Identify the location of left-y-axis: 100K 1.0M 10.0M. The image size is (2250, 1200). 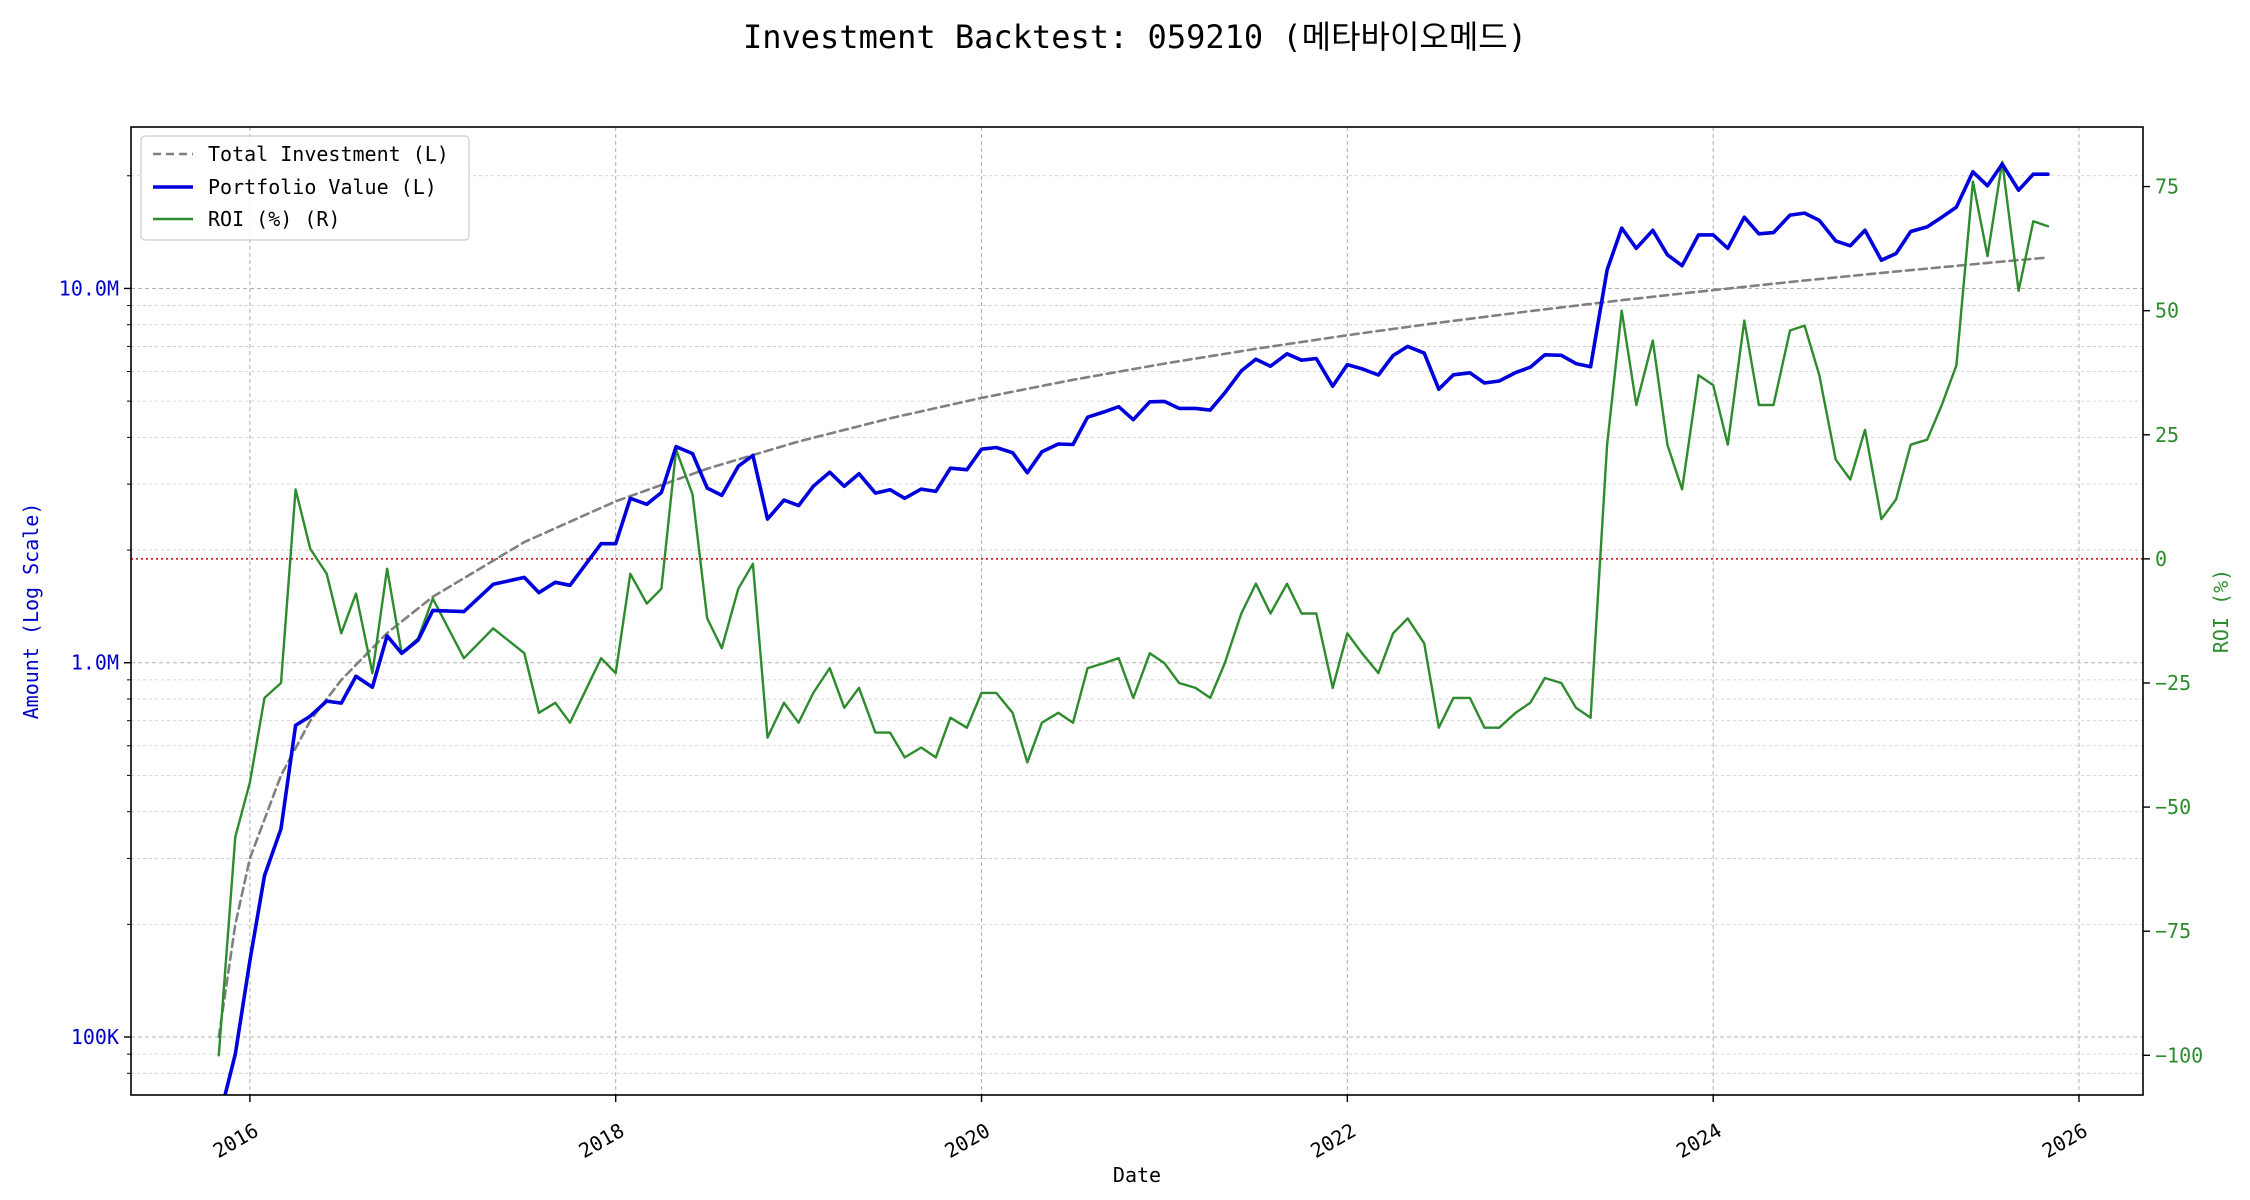
(95, 624).